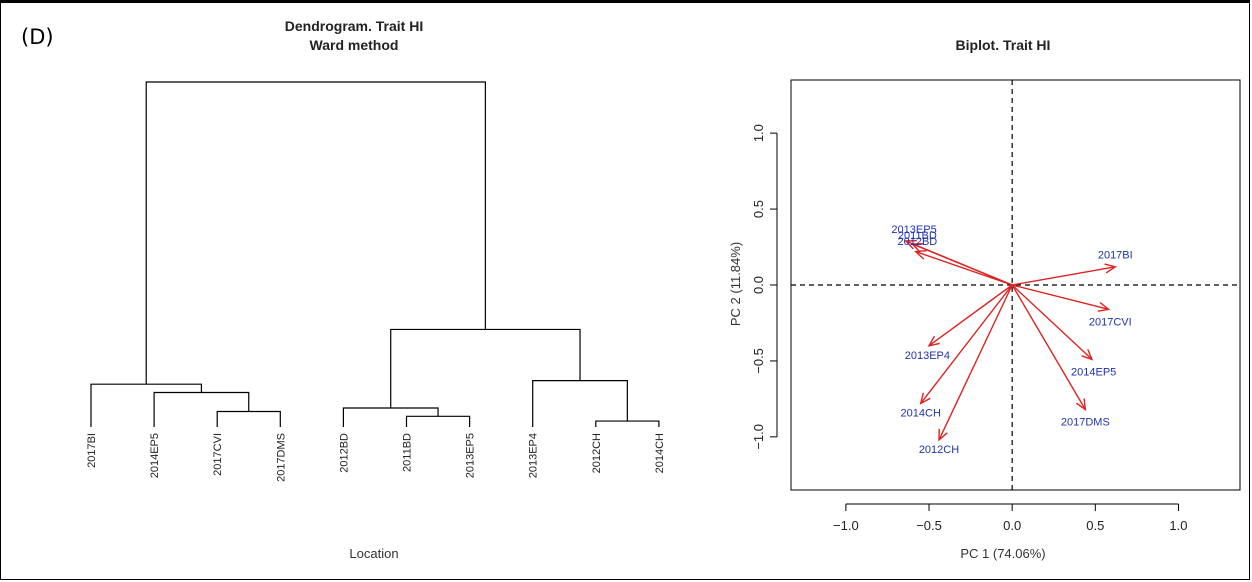 The width and height of the screenshot is (1252, 582). Describe the element at coordinates (1002, 553) in the screenshot. I see `biplot-xlabel: PC 1 (74.06%)` at that location.